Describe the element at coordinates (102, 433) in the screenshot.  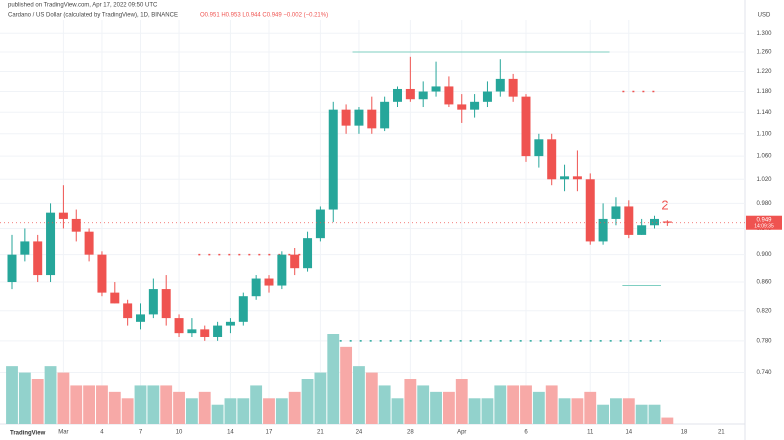
I see `x-tick-label: 4` at that location.